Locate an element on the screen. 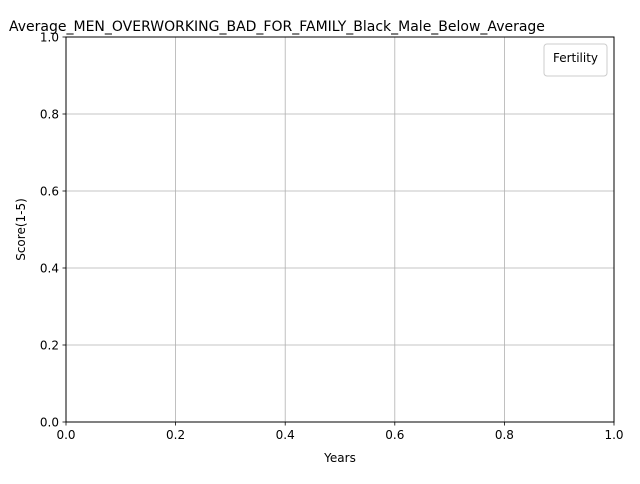  x-axis-label: Years is located at coordinates (339, 458).